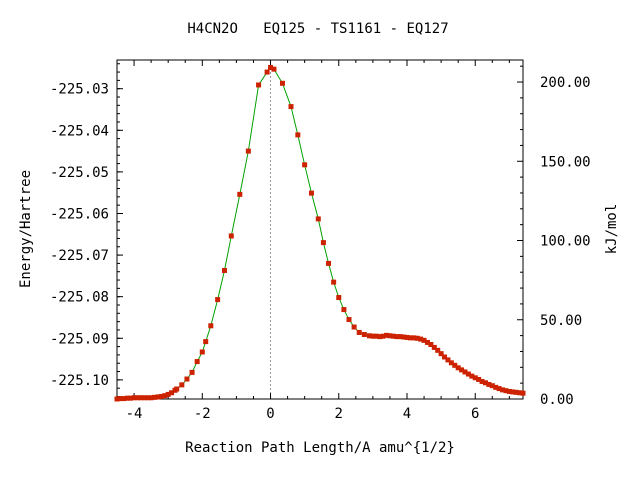  What do you see at coordinates (554, 236) in the screenshot?
I see `y2-axis-ticks: 0.00 50.00 100.00 150.00 200.00` at bounding box center [554, 236].